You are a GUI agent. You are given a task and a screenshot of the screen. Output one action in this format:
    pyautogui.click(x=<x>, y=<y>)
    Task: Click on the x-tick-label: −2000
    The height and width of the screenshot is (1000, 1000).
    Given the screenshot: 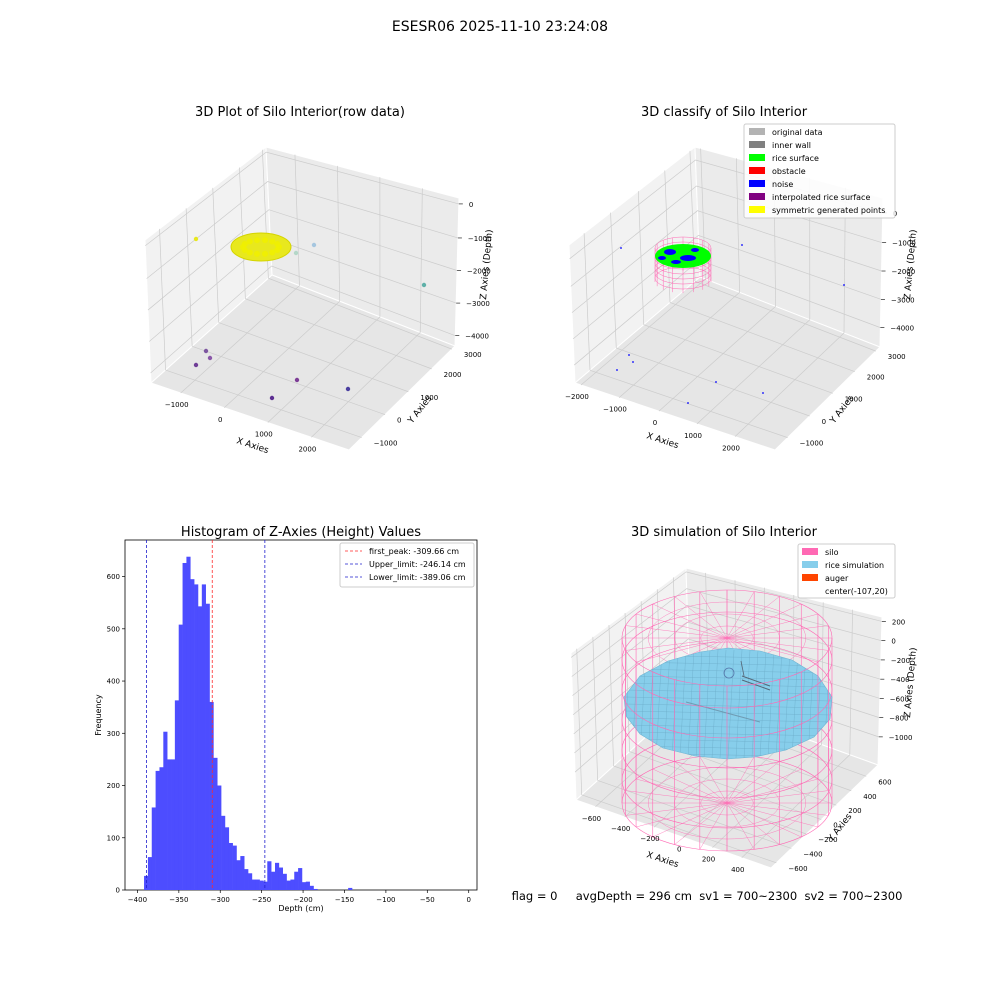 What is the action you would take?
    pyautogui.click(x=577, y=397)
    